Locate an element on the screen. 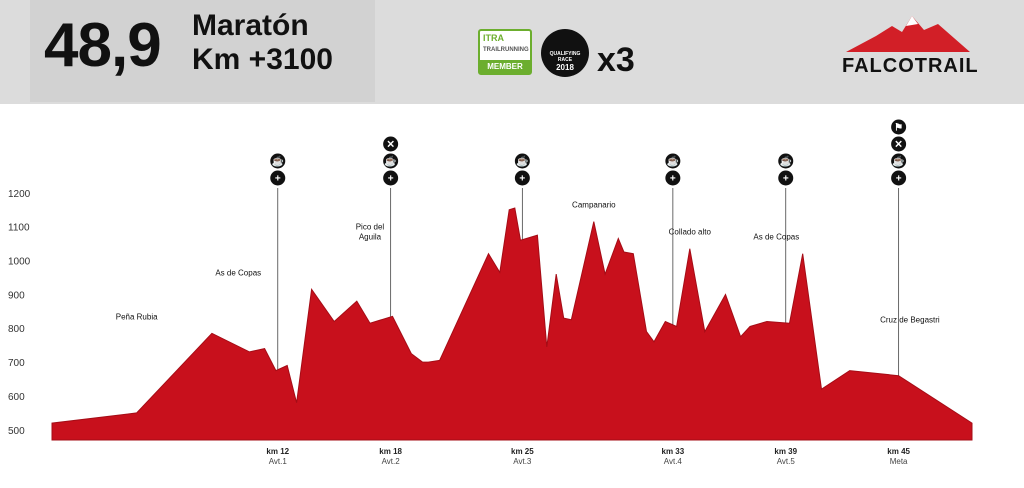 This screenshot has width=1024, height=488. qualifying-text: QUALIFYING is located at coordinates (565, 54).